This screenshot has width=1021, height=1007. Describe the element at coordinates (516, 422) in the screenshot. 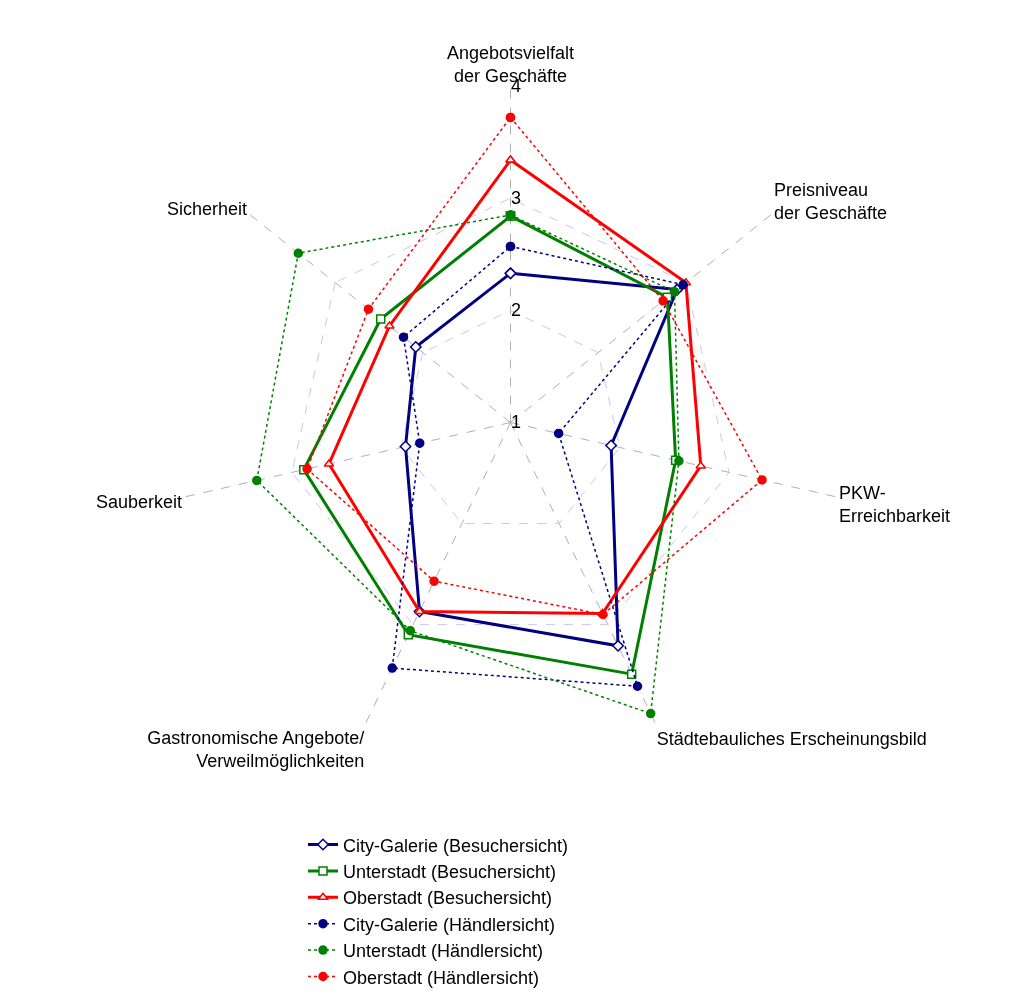

I see `y-tick-label: 1` at that location.